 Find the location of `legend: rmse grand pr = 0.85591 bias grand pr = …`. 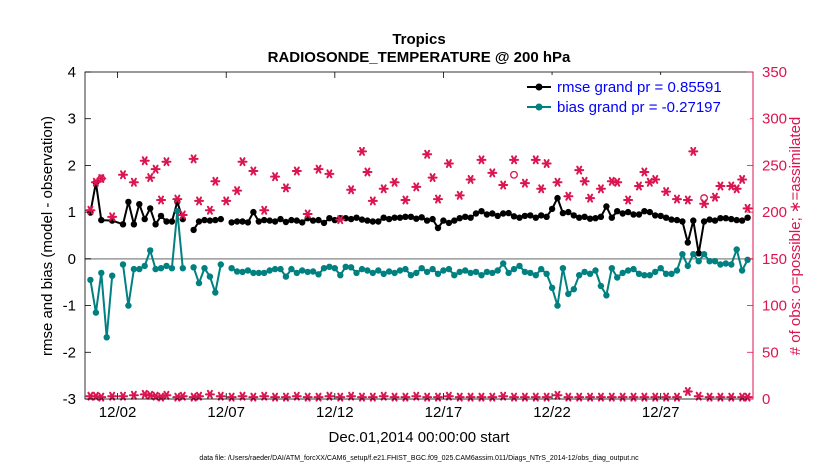

legend: rmse grand pr = 0.85591 bias grand pr = … is located at coordinates (636, 97).